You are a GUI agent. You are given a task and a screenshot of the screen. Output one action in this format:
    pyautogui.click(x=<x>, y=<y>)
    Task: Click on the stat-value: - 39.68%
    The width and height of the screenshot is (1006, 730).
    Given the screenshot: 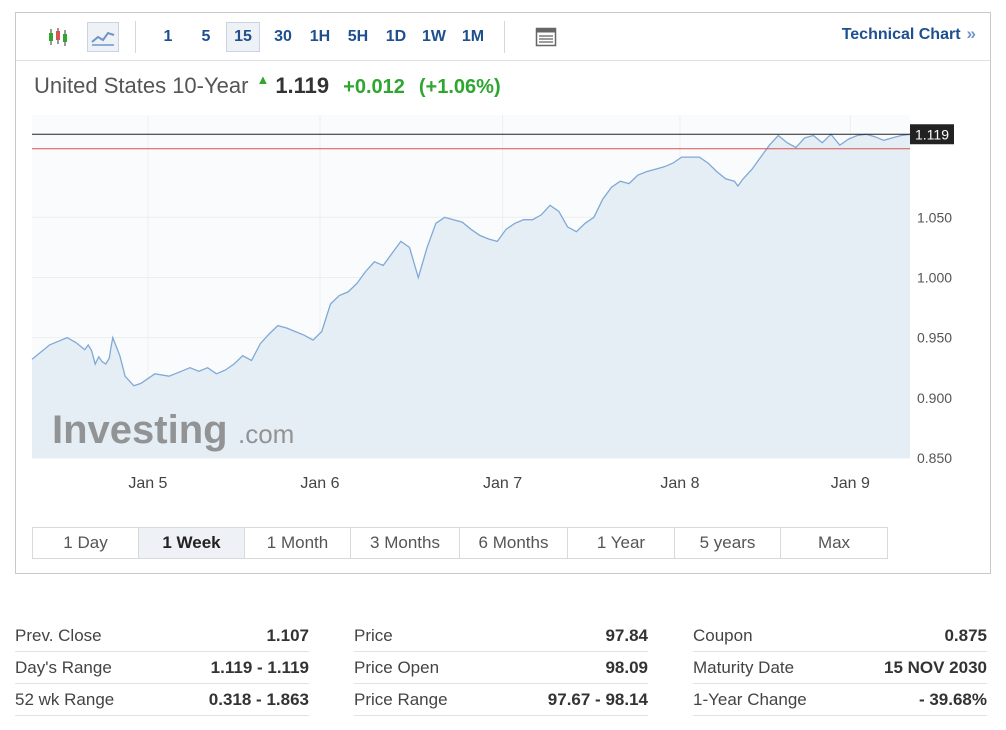 What is the action you would take?
    pyautogui.click(x=952, y=699)
    